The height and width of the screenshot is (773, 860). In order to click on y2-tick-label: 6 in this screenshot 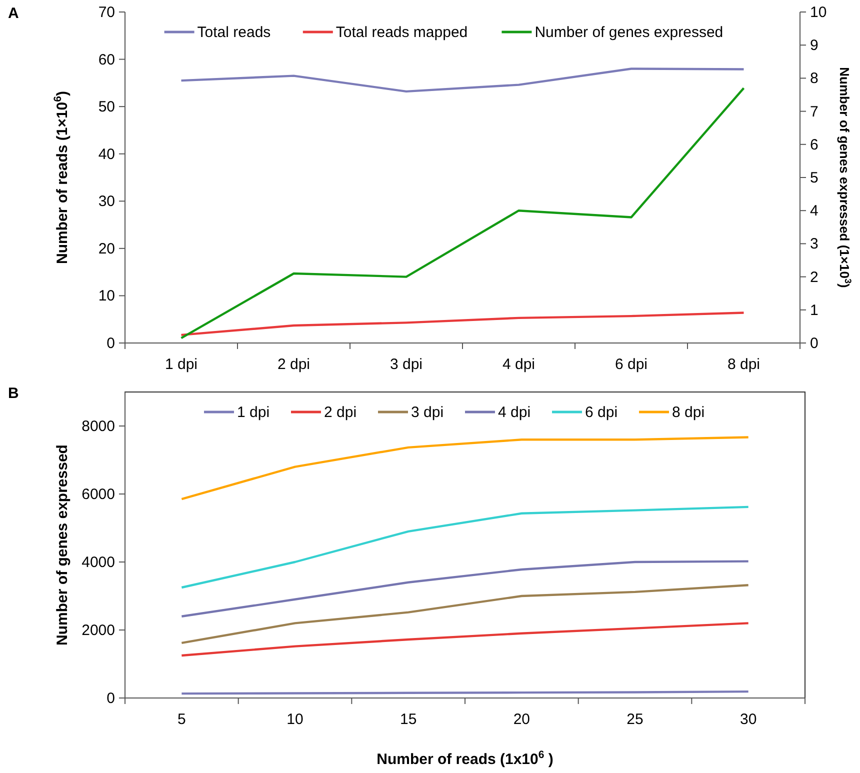, I will do `click(814, 145)`.